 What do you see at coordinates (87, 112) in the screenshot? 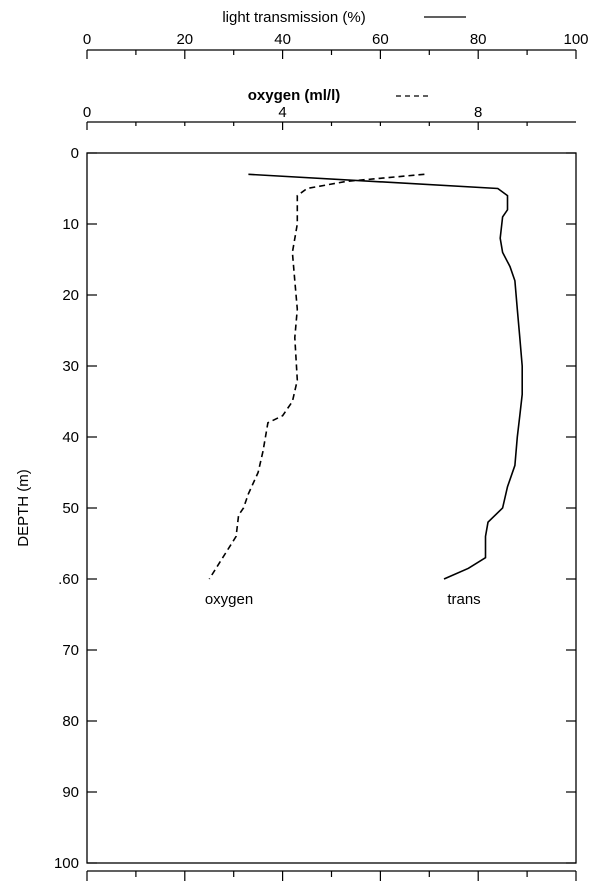
I see `second-x-tick-label: 0` at bounding box center [87, 112].